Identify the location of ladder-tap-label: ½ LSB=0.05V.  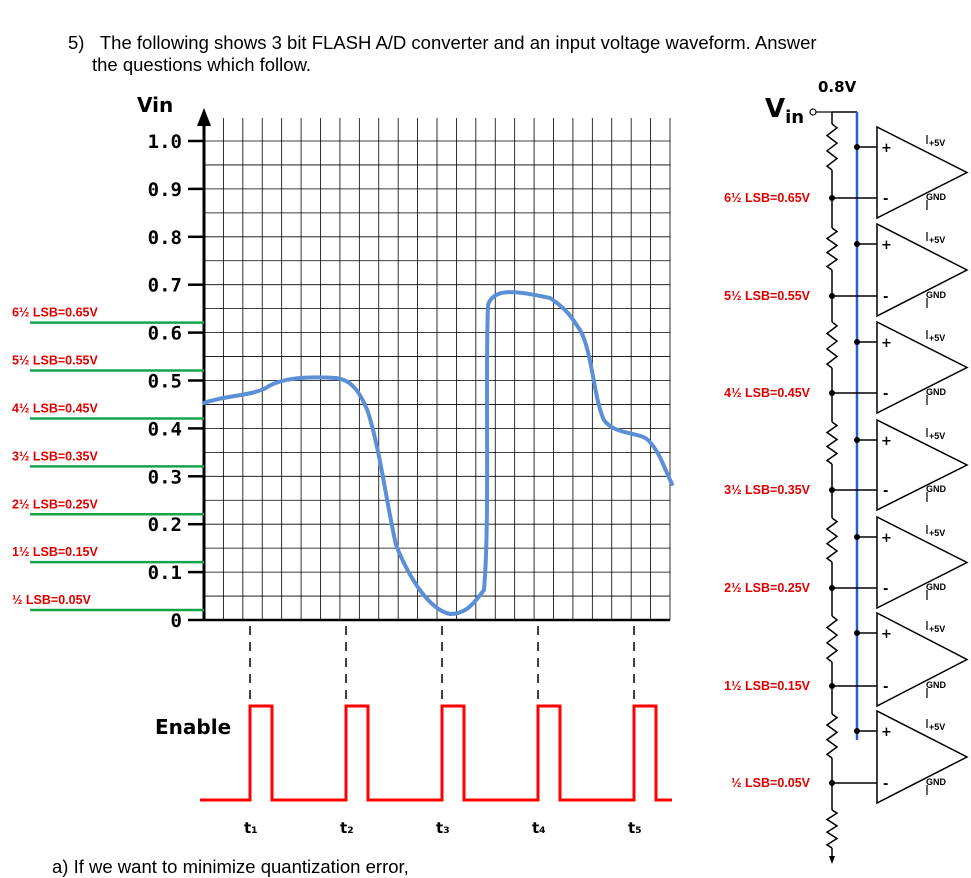
(771, 783).